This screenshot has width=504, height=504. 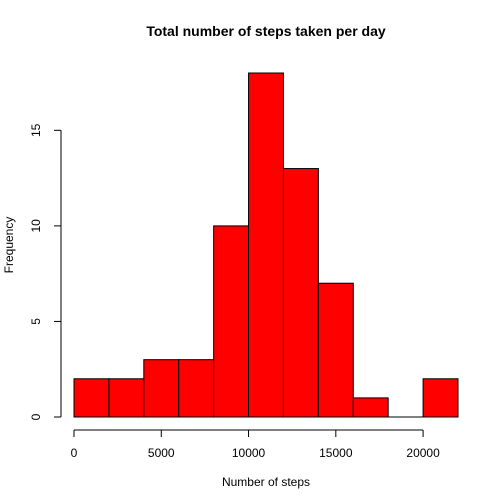 What do you see at coordinates (9, 245) in the screenshot?
I see `y-axis-label: Frequency` at bounding box center [9, 245].